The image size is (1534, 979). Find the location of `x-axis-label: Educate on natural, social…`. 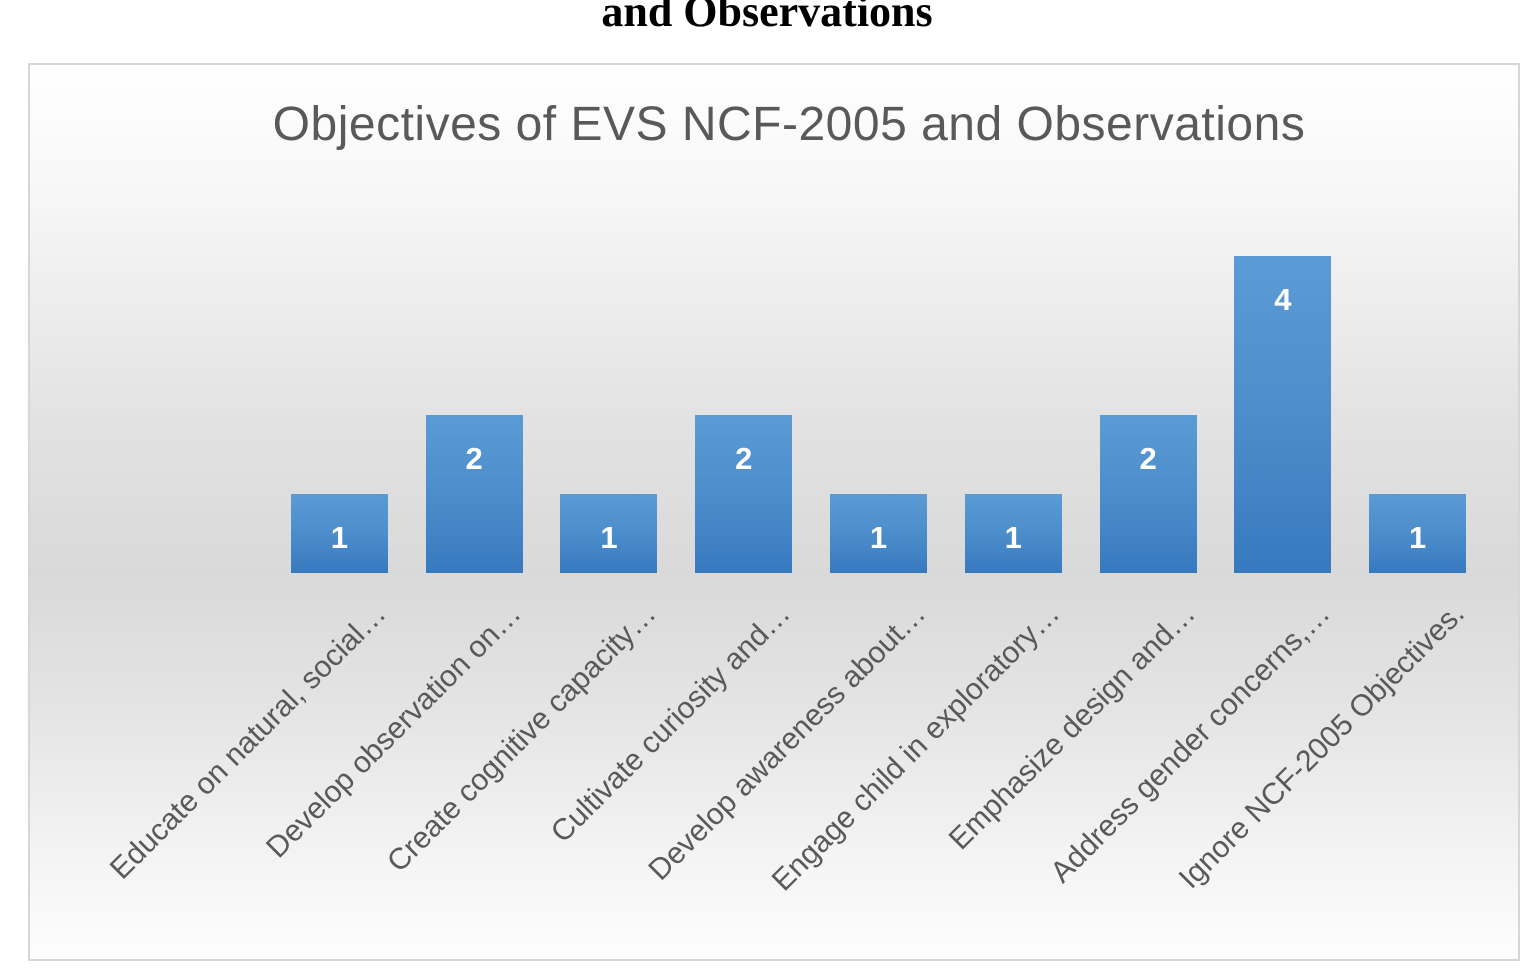

x-axis-label: Educate on natural, social… is located at coordinates (248, 741).